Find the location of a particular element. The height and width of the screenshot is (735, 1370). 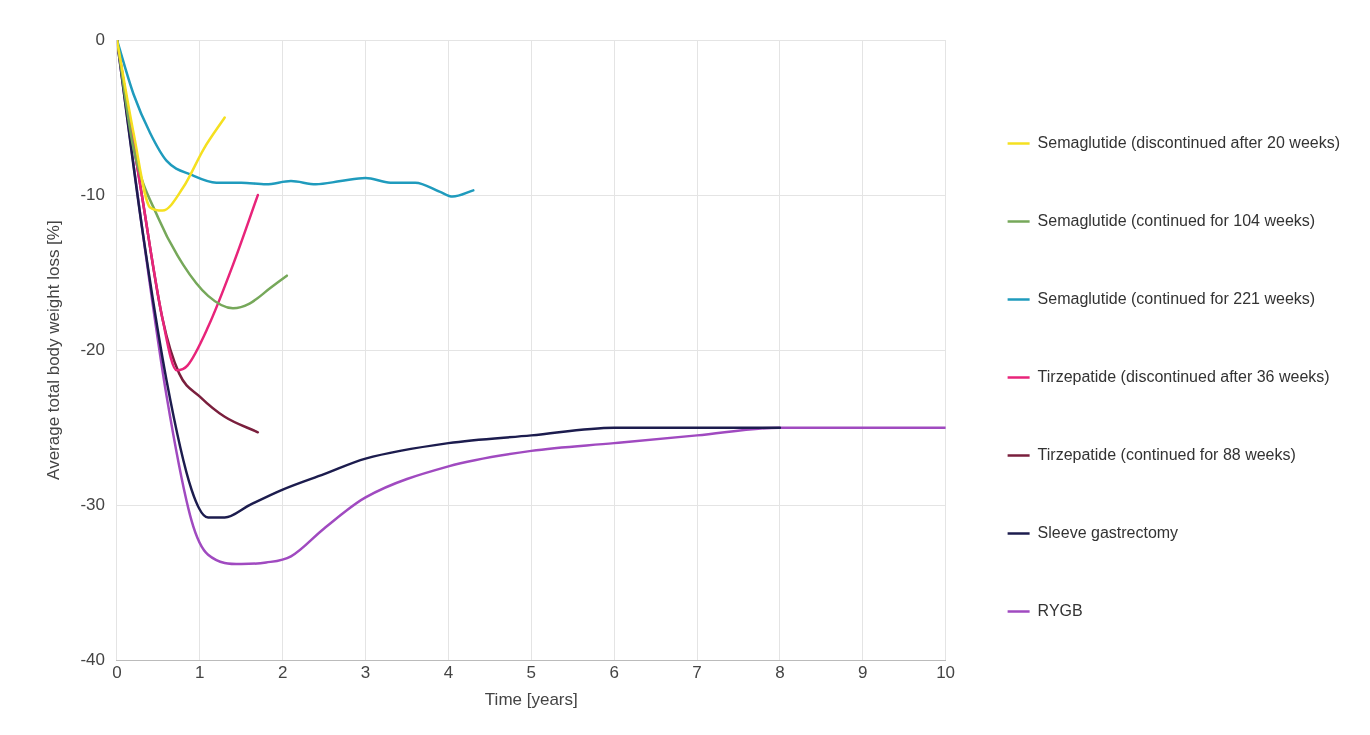

legend-label: Sleeve gastrectomy is located at coordinates (1108, 532).